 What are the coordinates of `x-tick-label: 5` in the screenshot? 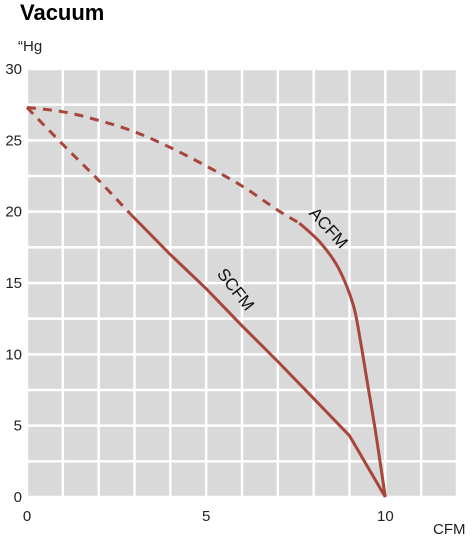 It's located at (206, 516).